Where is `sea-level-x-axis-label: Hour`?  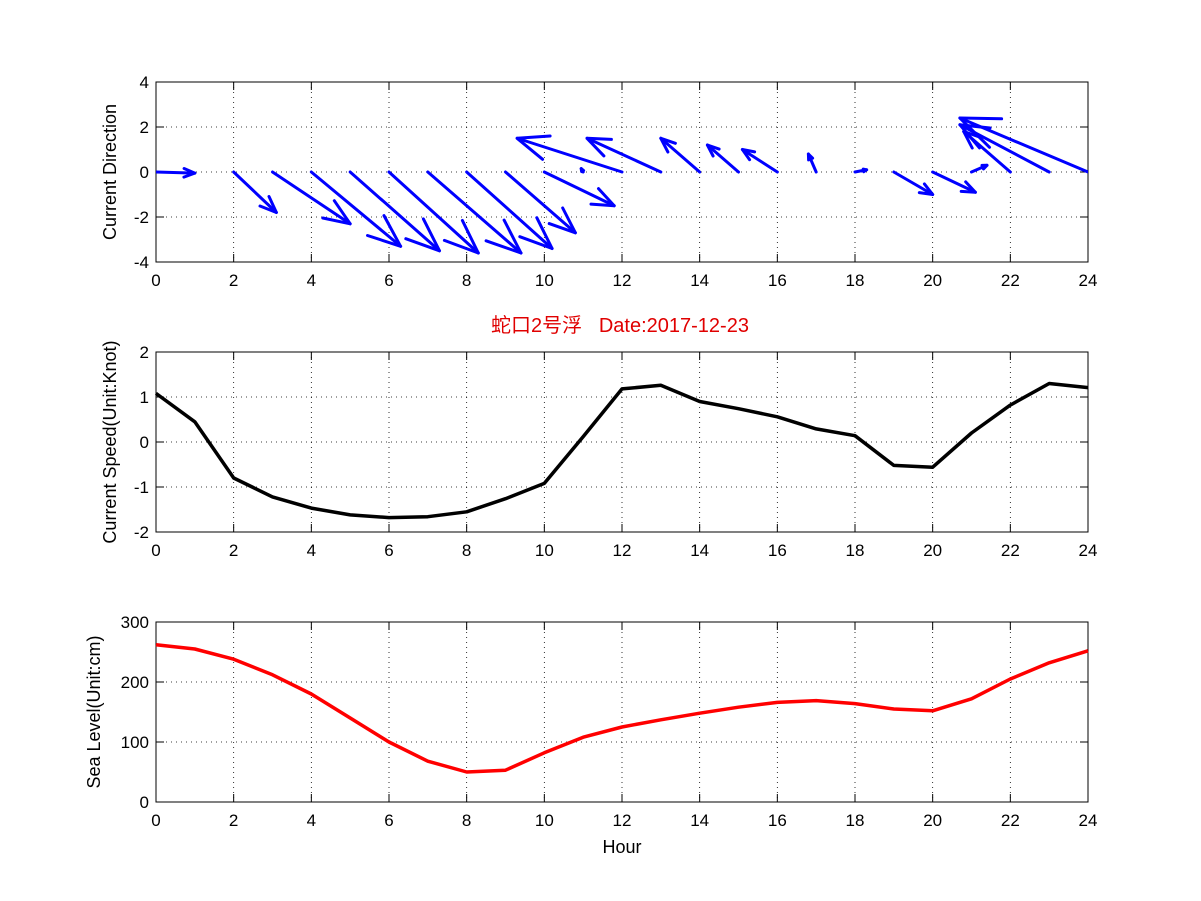
sea-level-x-axis-label: Hour is located at coordinates (621, 847).